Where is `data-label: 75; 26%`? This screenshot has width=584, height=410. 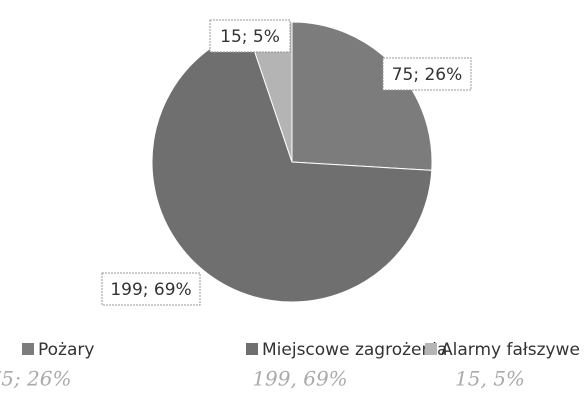
data-label: 75; 26% is located at coordinates (427, 75).